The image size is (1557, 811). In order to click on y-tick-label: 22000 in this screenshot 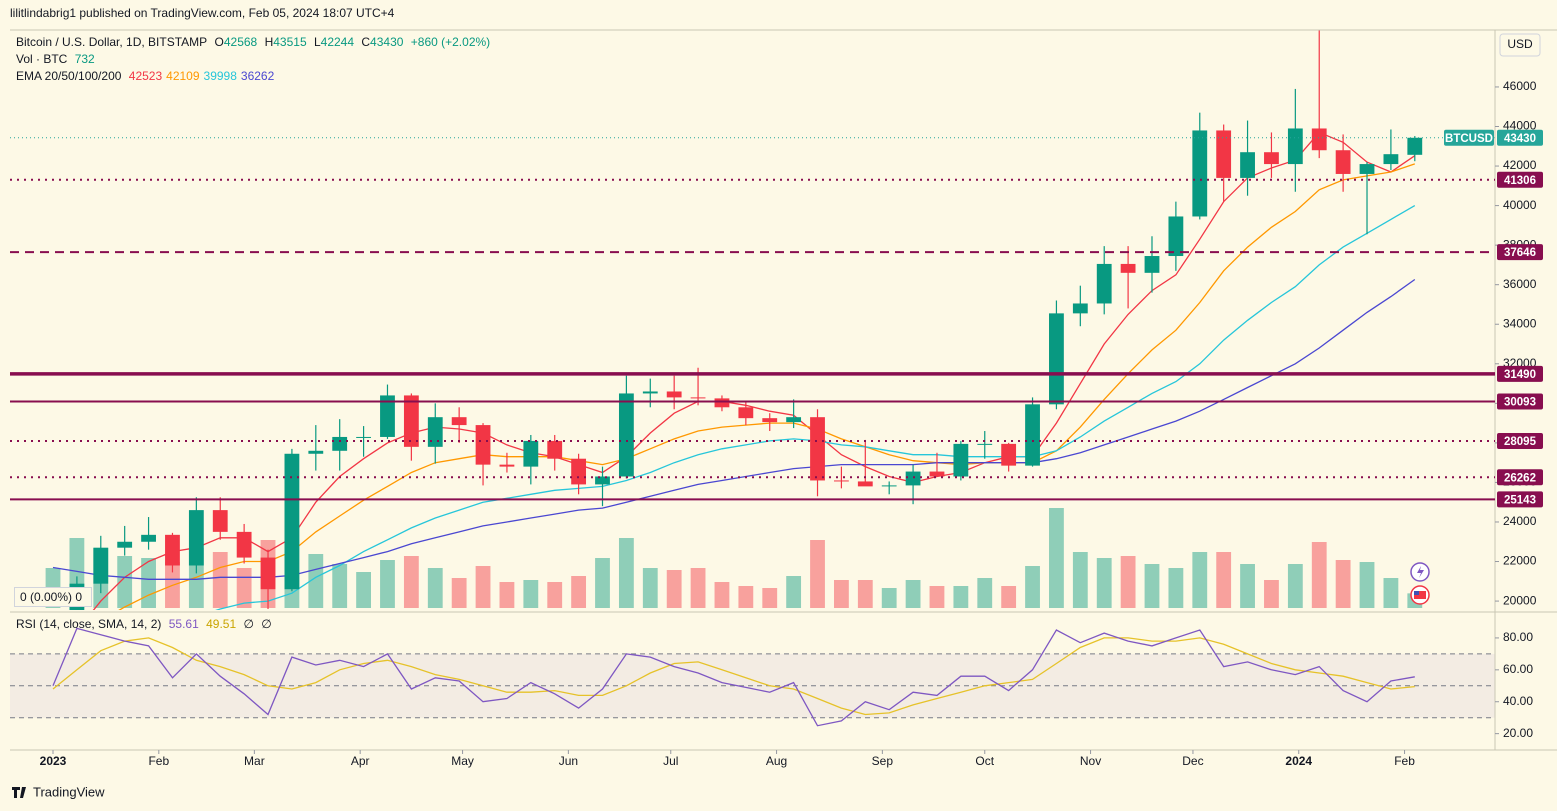, I will do `click(1520, 561)`.